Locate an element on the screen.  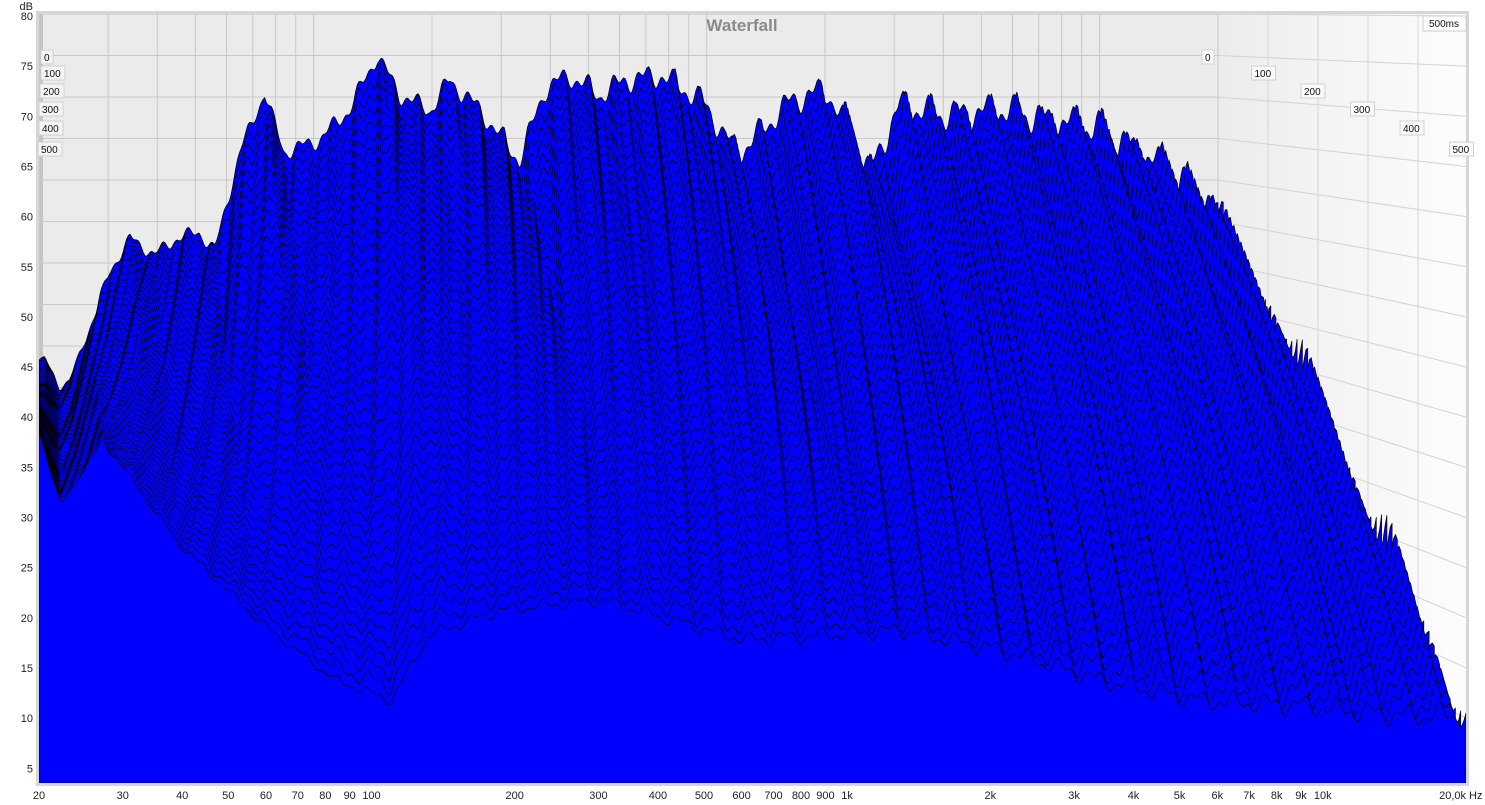
x-tick-label: 100 is located at coordinates (371, 796).